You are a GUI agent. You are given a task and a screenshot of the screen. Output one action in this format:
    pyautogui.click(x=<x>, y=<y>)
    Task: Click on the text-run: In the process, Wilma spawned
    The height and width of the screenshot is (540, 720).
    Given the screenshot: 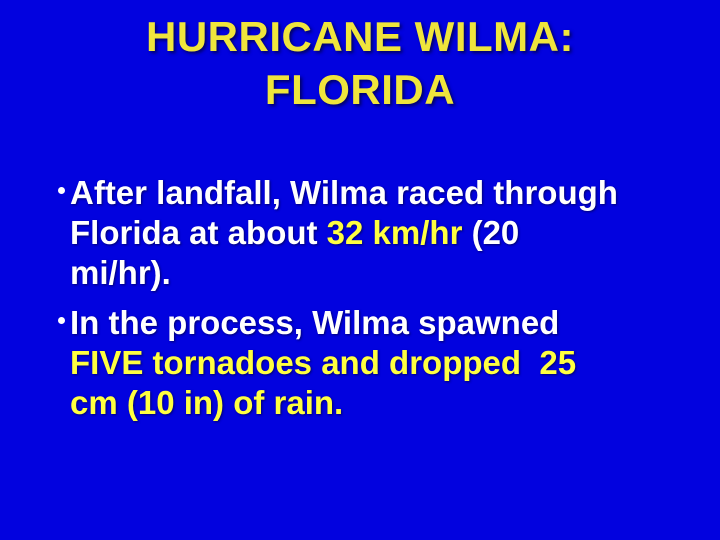 What is the action you would take?
    pyautogui.click(x=315, y=322)
    